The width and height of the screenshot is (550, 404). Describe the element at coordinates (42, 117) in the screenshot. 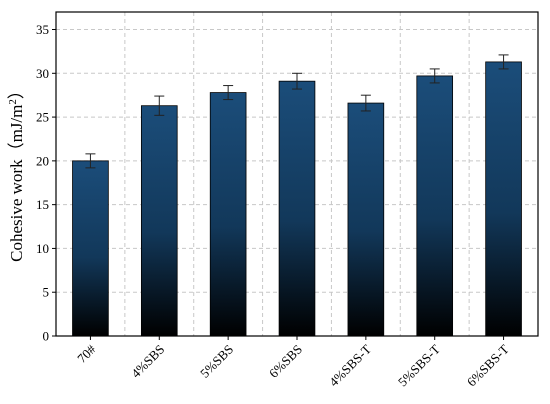

I see `y-tick-label: 25` at that location.